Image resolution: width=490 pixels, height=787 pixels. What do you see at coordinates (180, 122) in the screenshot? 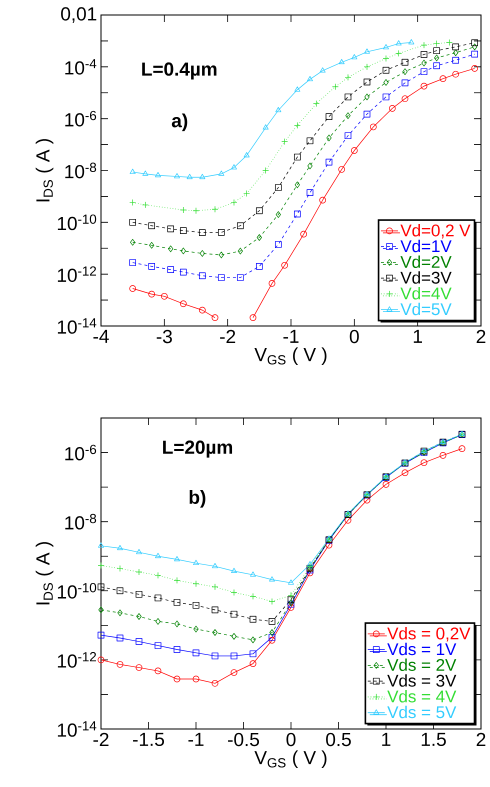
I see `annotation: a)` at bounding box center [180, 122].